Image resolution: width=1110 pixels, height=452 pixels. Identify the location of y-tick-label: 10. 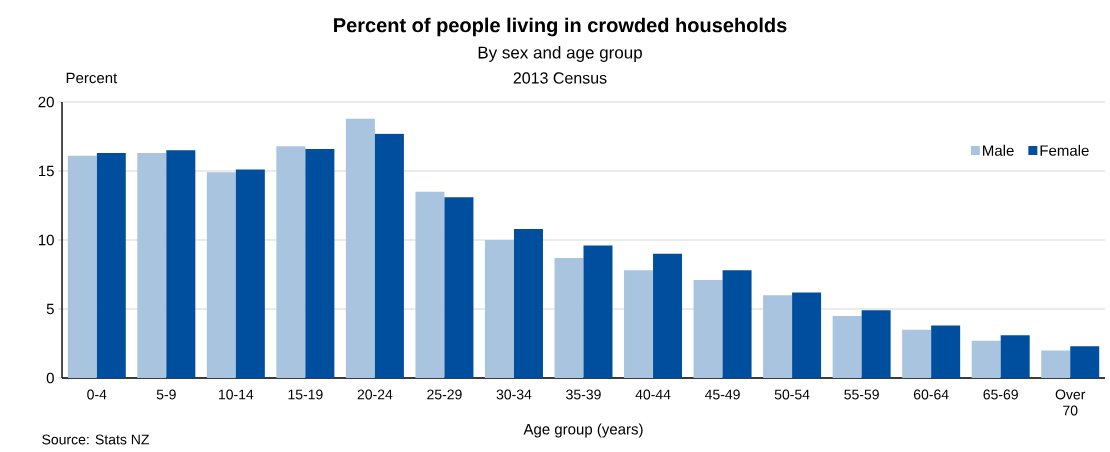
(46, 240).